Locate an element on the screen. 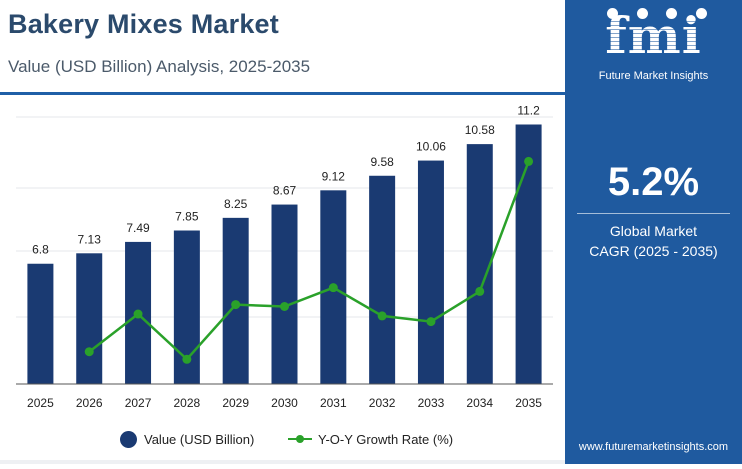  legend-item-growth: Y-O-Y Growth Rate (%) is located at coordinates (370, 439).